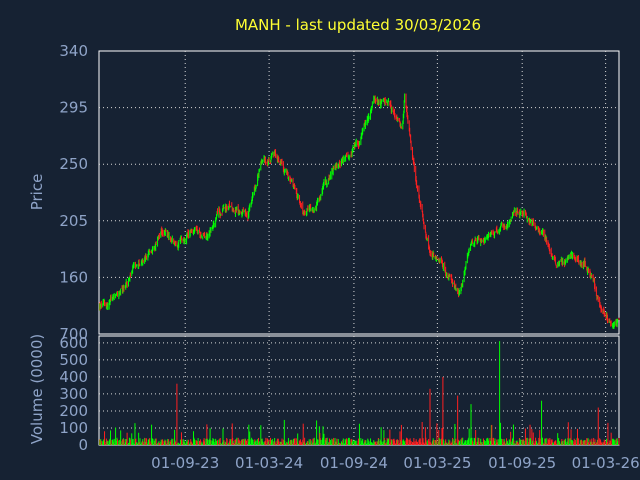  What do you see at coordinates (73, 192) in the screenshot?
I see `price-y-ticks: 340 295 250 205 160 700` at bounding box center [73, 192].